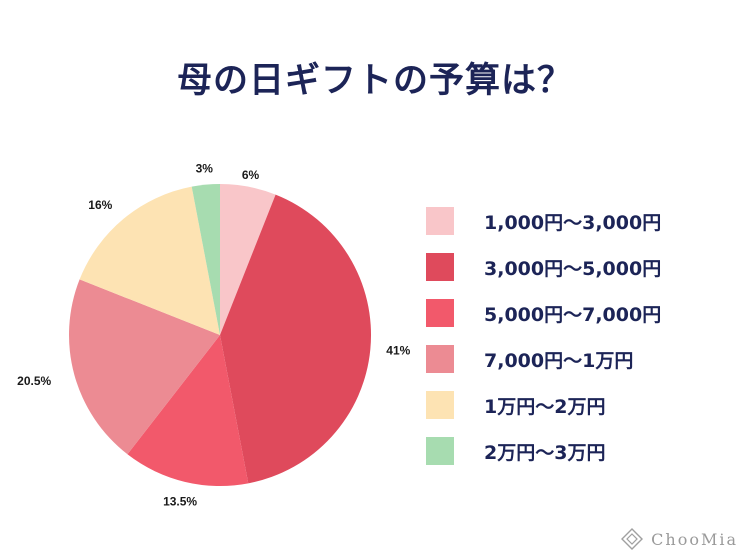 This screenshot has height=560, width=750. I want to click on legend-item: 2万円〜3万円, so click(543, 451).